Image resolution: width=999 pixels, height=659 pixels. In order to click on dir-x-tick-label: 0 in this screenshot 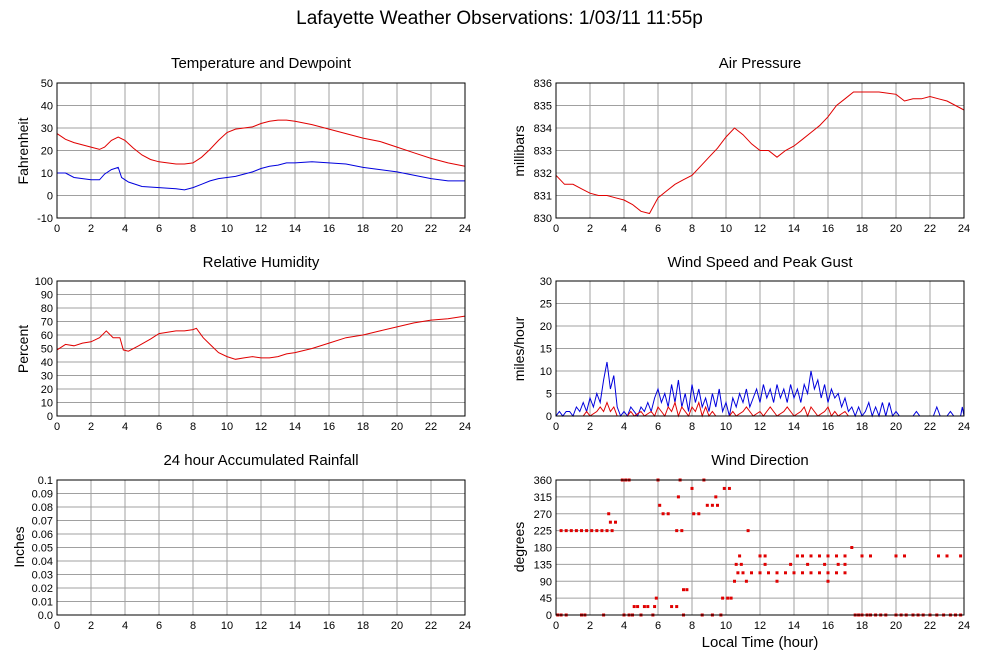, I will do `click(556, 626)`.